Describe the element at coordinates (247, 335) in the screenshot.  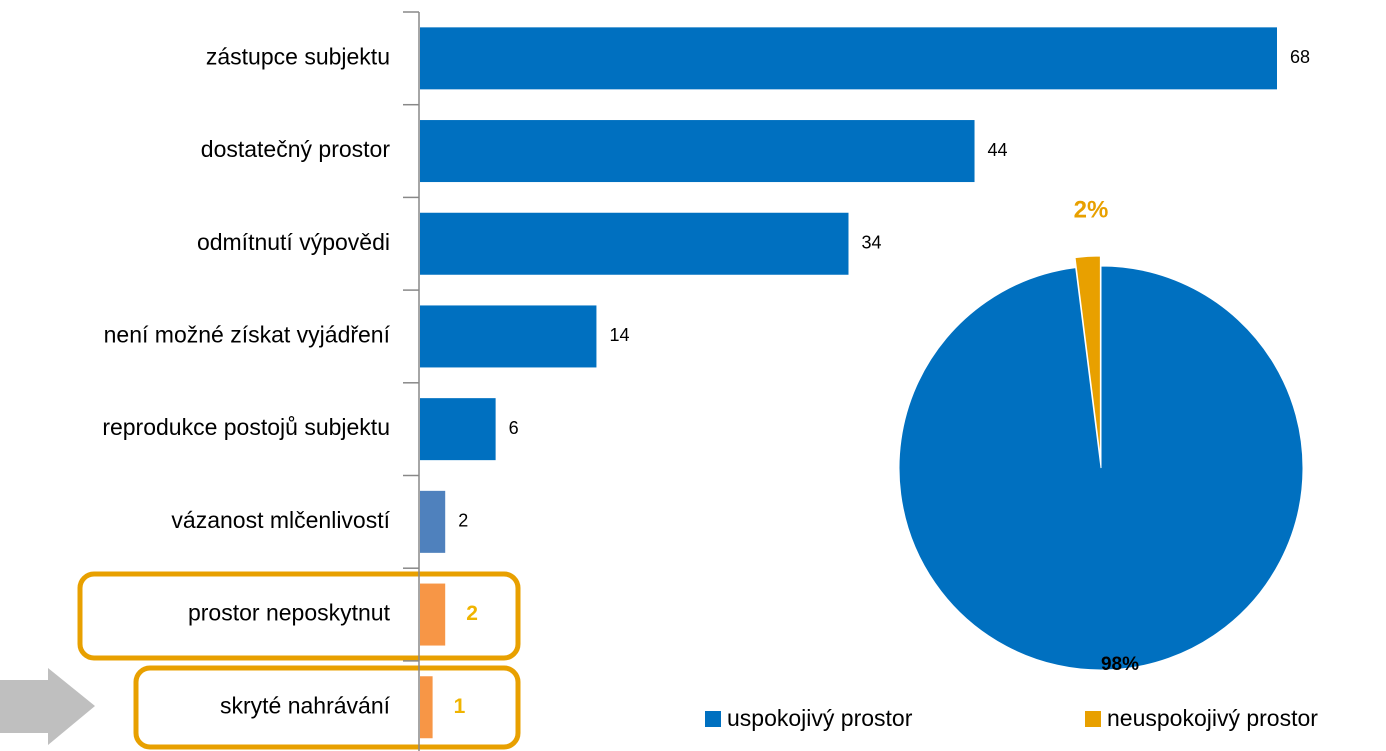
I see `category-label: není možné získat vyjádření` at that location.